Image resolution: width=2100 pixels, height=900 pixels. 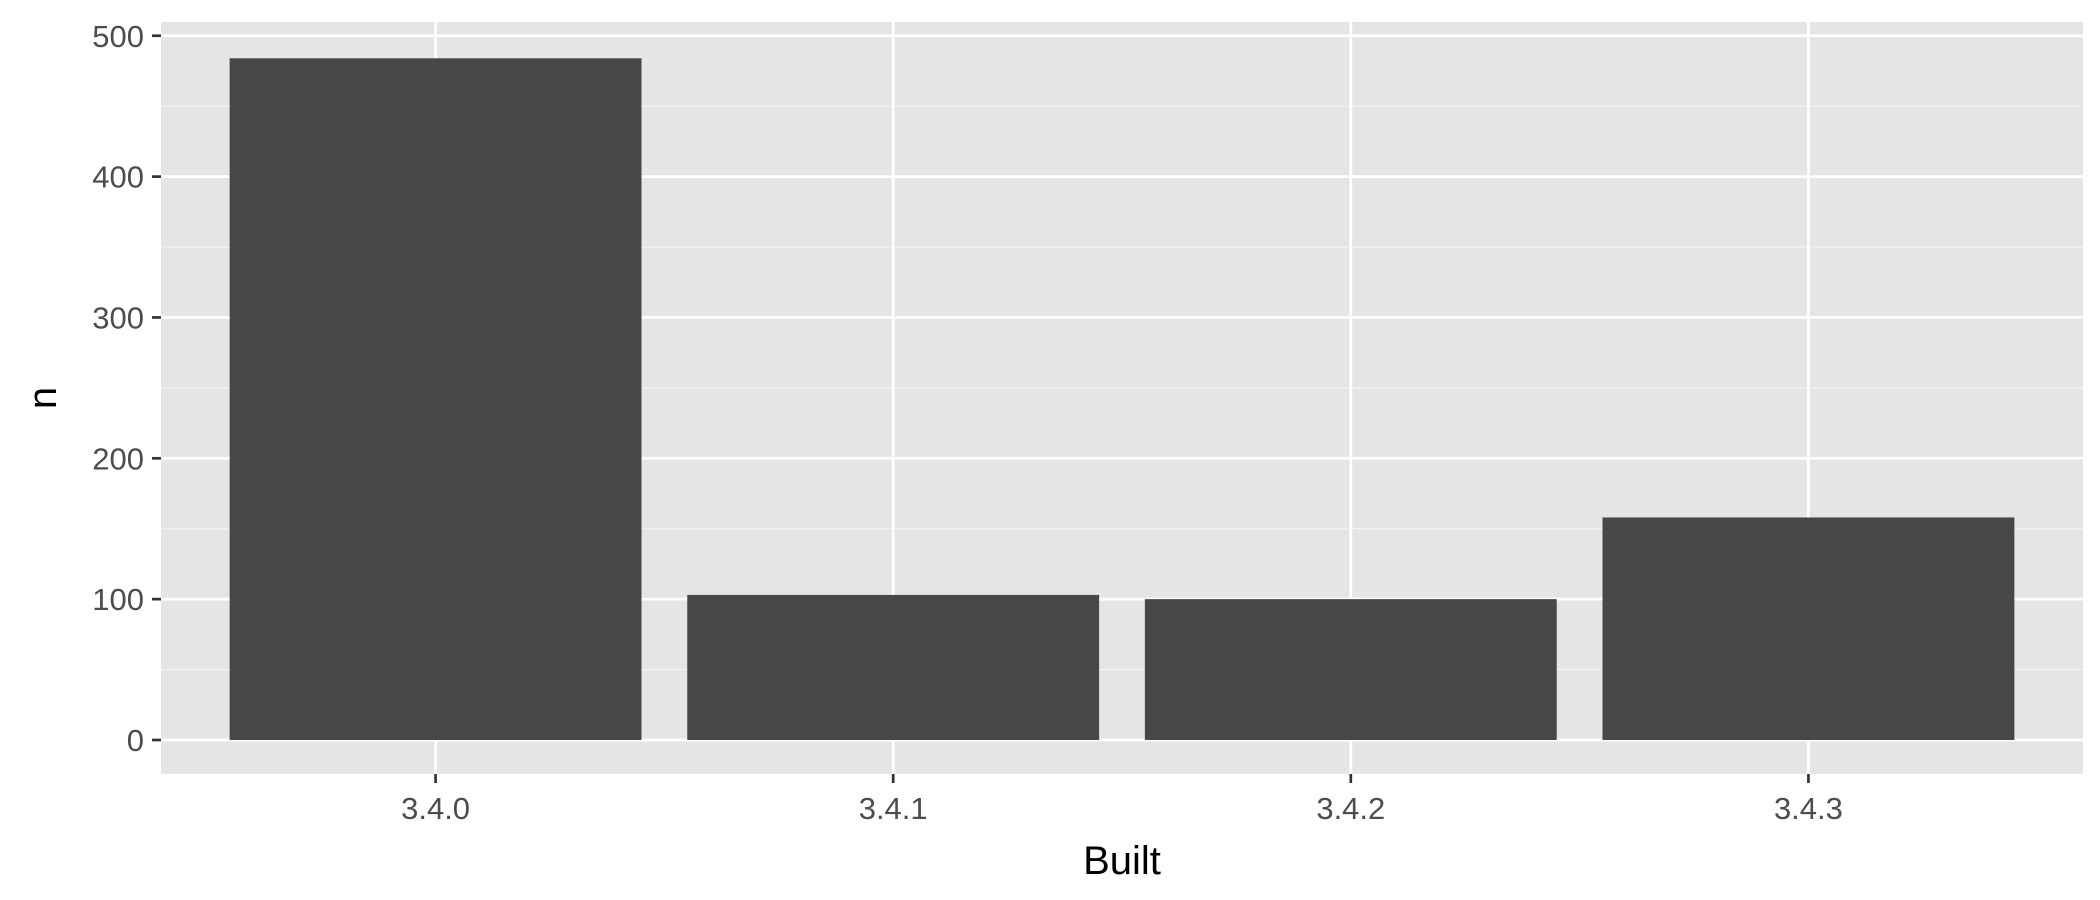 What do you see at coordinates (43, 398) in the screenshot?
I see `y-axis-title: n` at bounding box center [43, 398].